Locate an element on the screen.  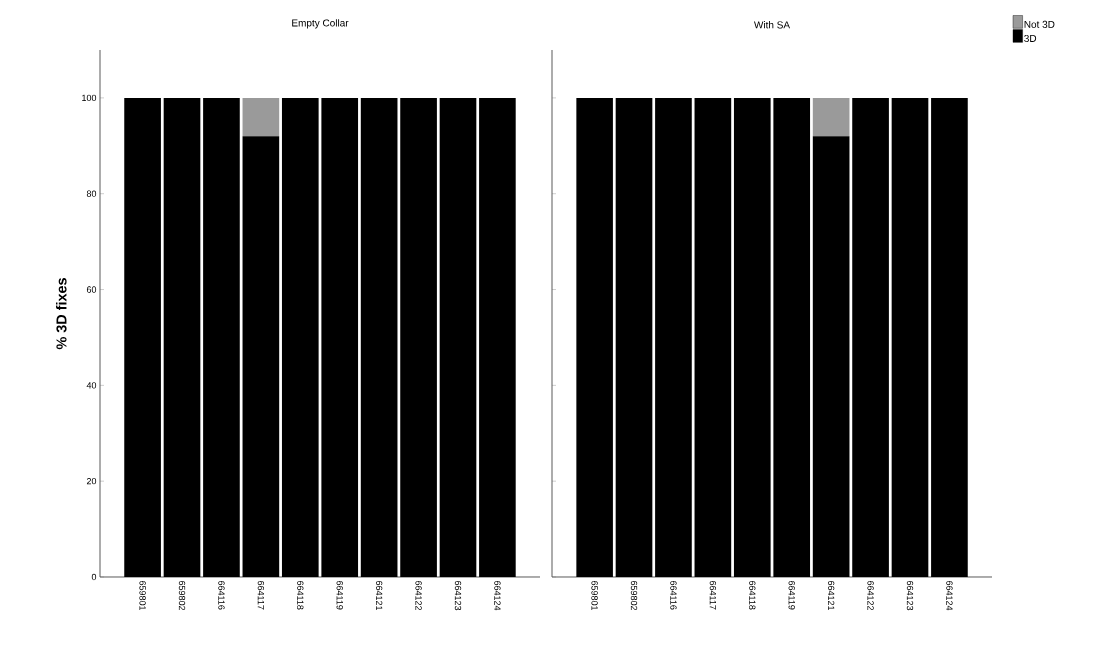
y-tick-label: 80 is located at coordinates (91, 193).